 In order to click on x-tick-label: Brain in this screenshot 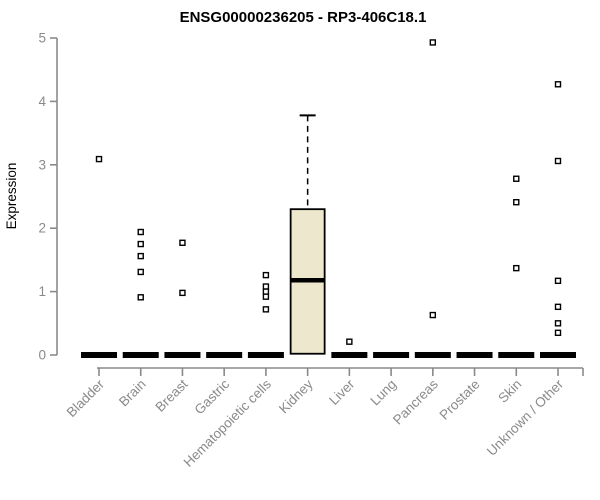, I will do `click(132, 393)`.